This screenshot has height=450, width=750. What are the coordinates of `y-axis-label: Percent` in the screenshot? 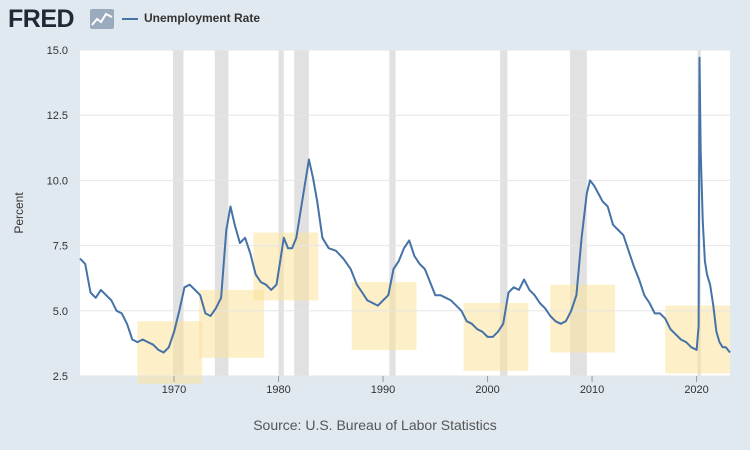 It's located at (19, 213).